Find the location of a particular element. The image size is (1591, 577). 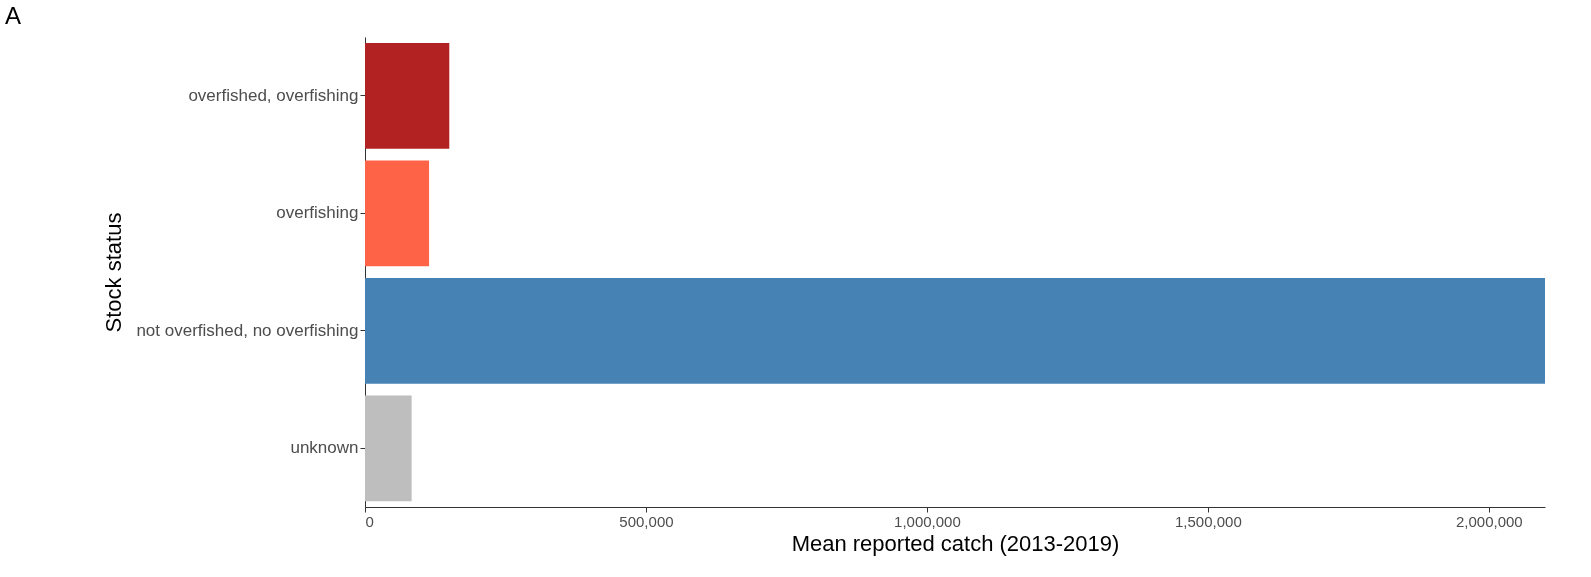

text: A is located at coordinates (13, 15).